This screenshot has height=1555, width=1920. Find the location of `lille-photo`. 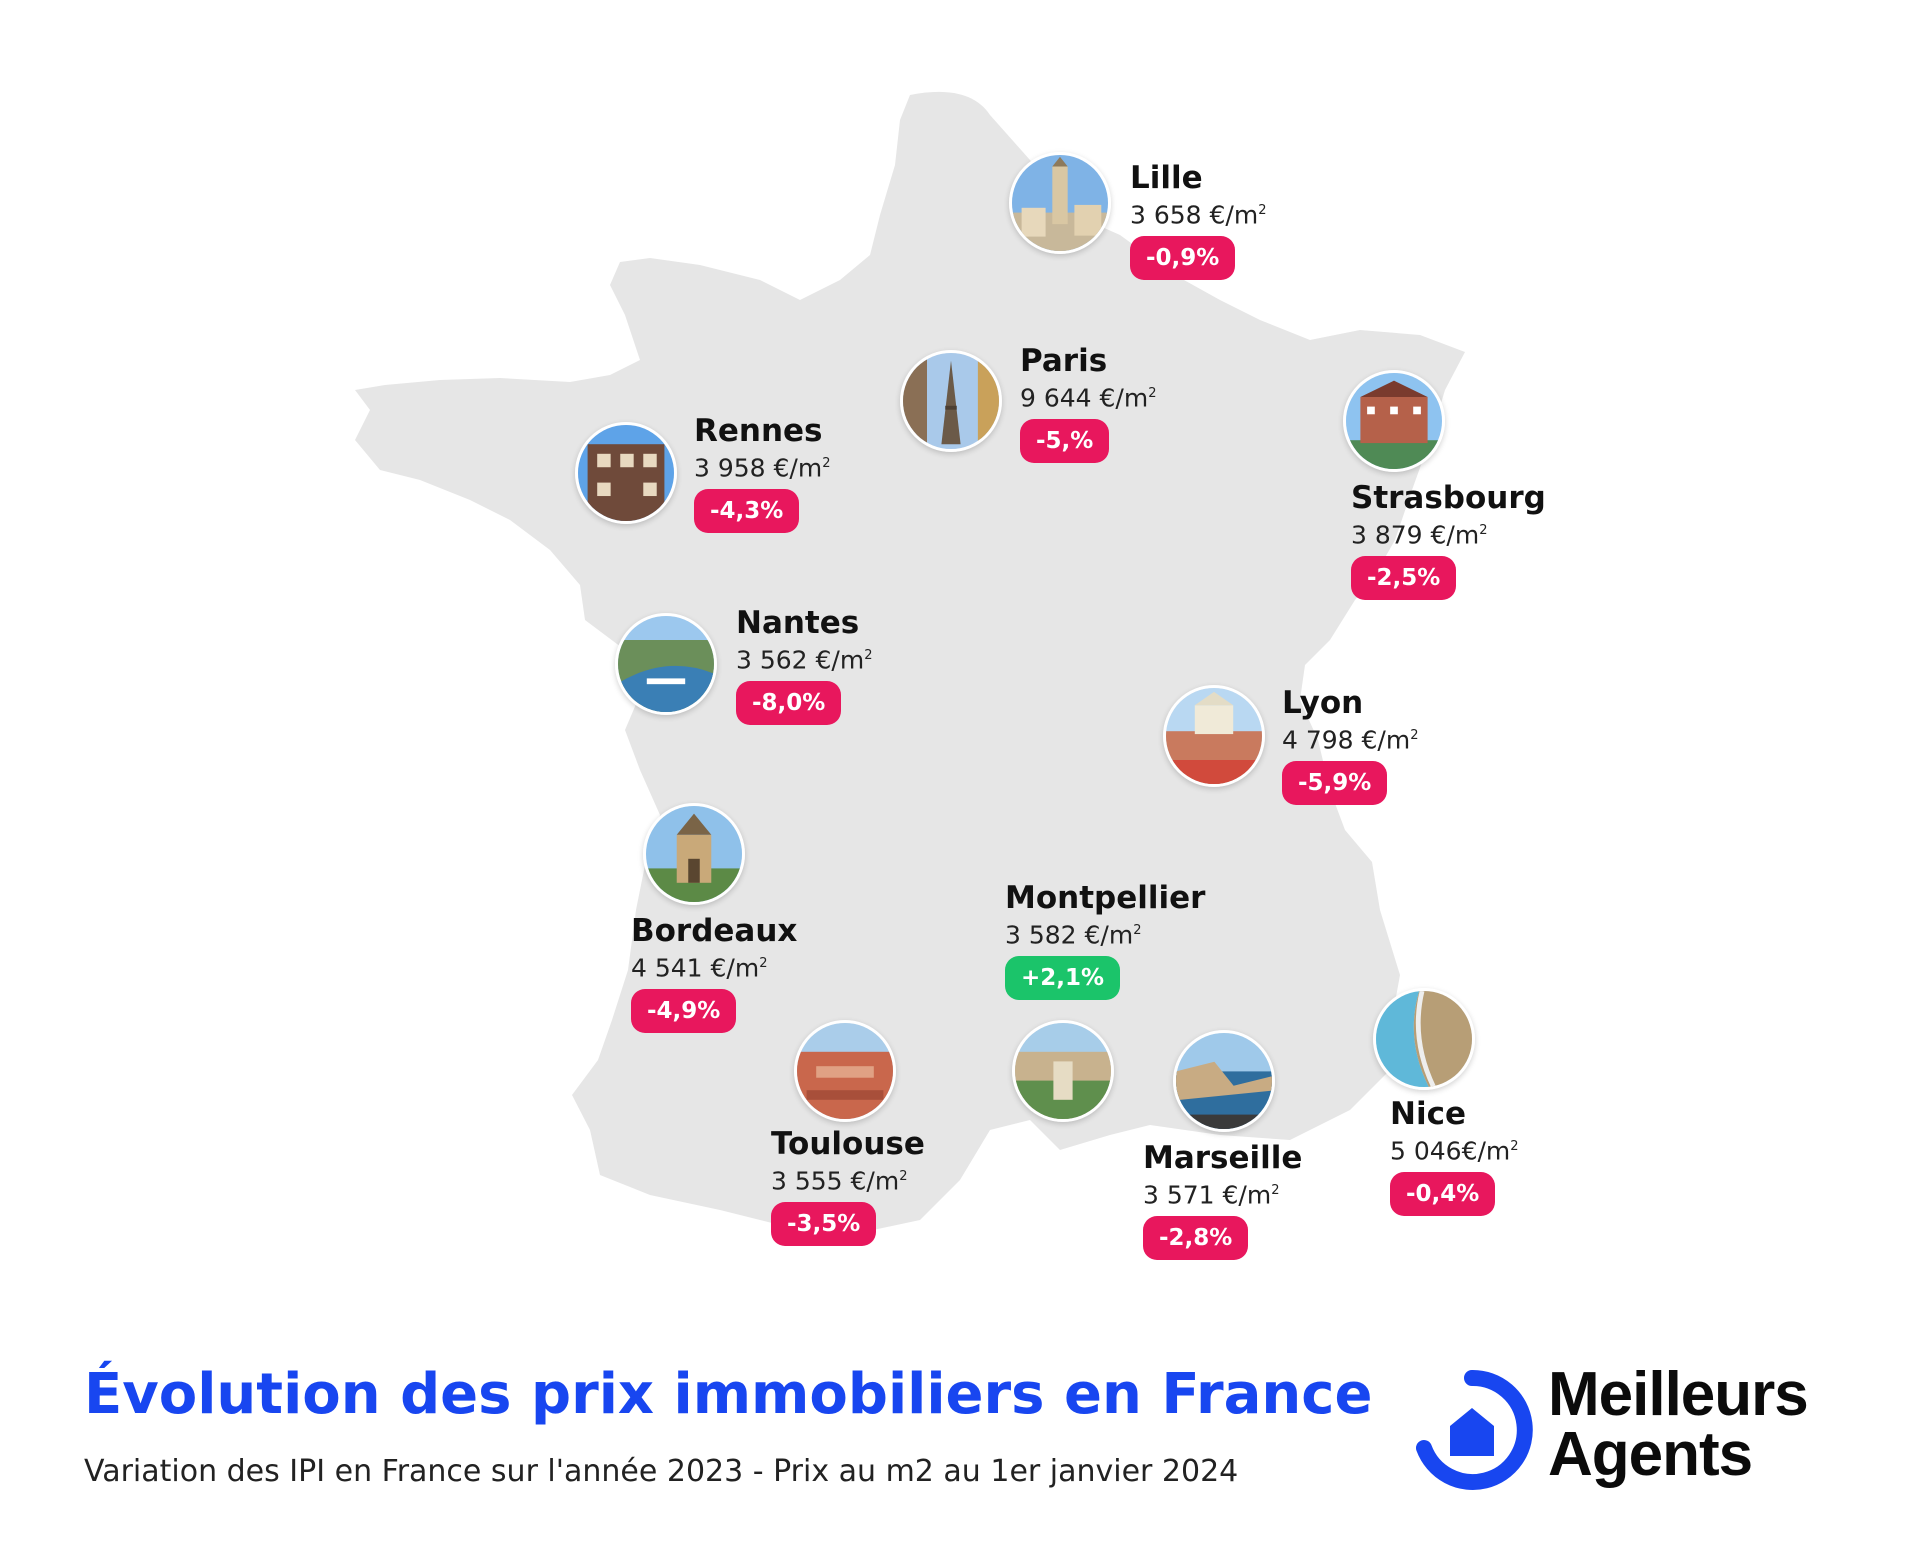

lille-photo is located at coordinates (1060, 203).